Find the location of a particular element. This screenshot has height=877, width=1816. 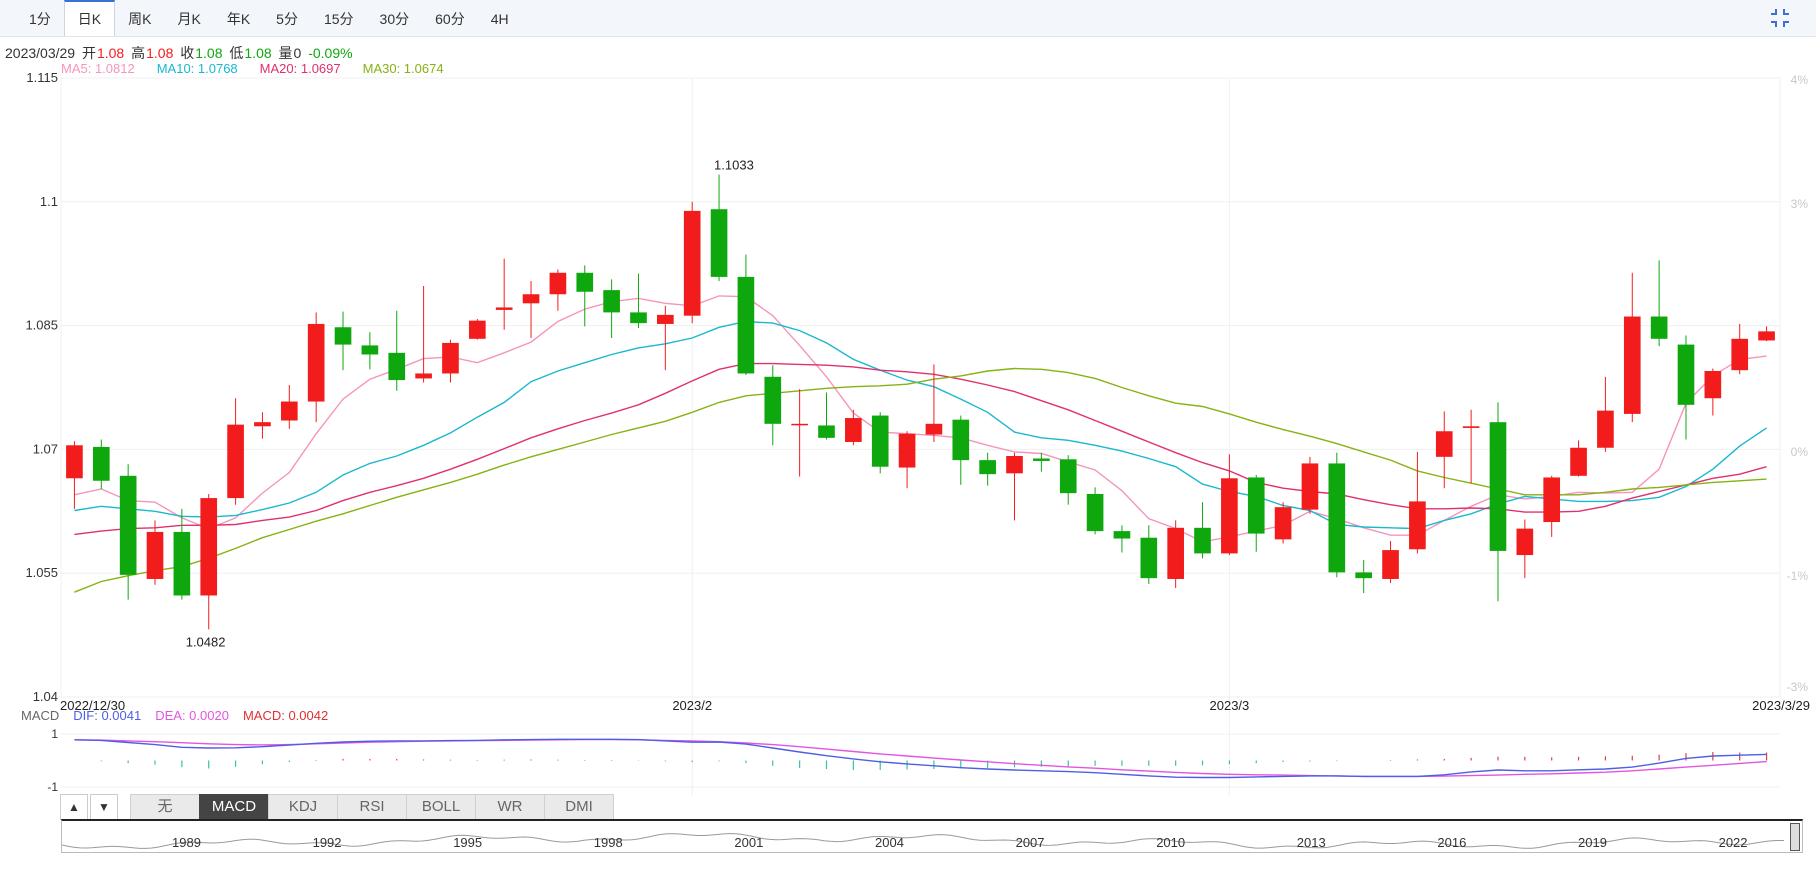

period-tab: 15分 is located at coordinates (338, 19).